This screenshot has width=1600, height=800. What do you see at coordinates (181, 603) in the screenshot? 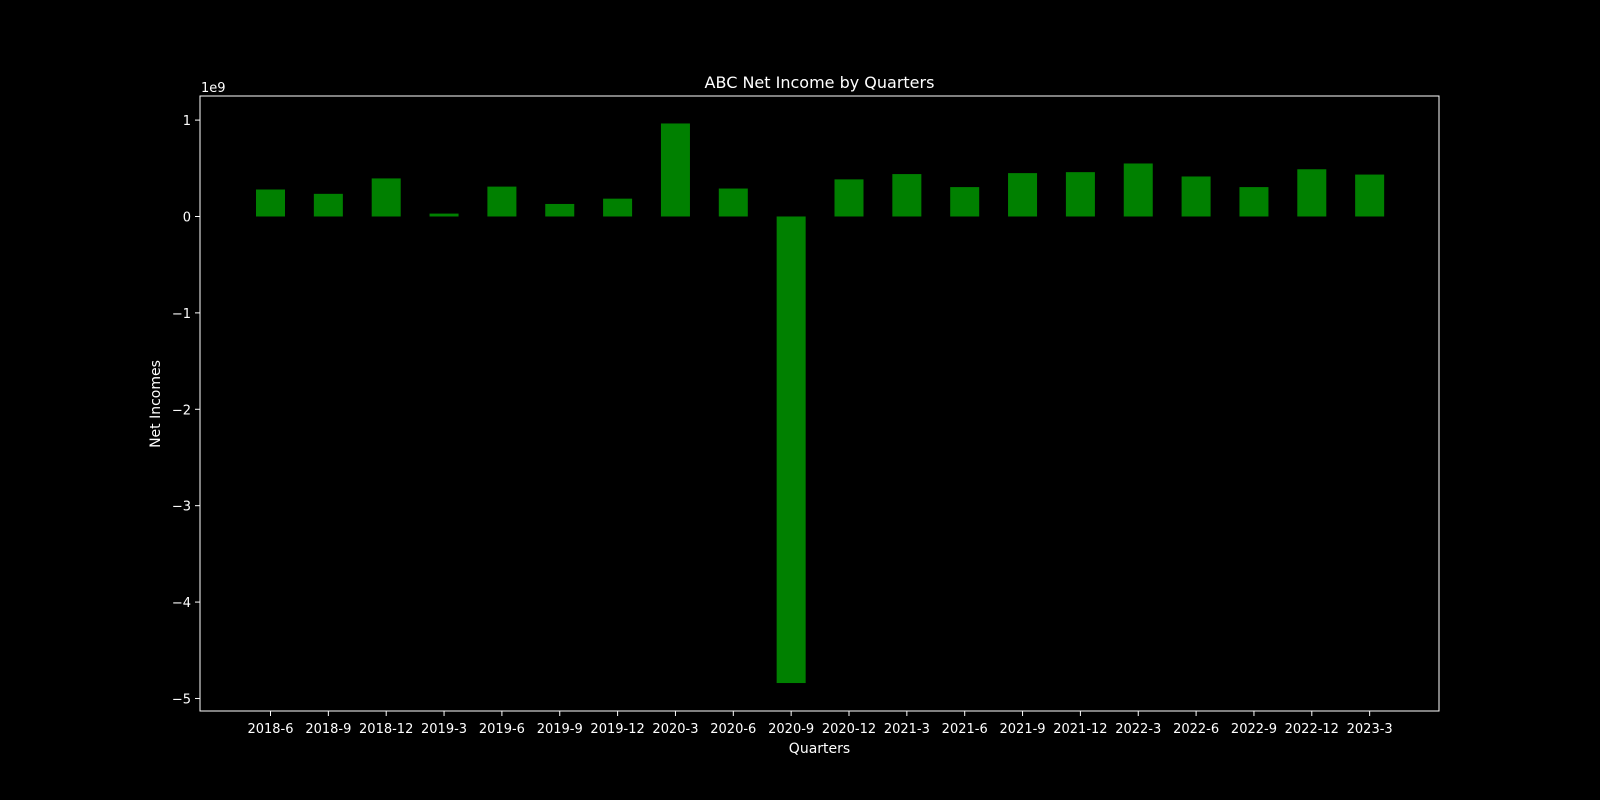
I see `y-tick-label: −4` at bounding box center [181, 603].